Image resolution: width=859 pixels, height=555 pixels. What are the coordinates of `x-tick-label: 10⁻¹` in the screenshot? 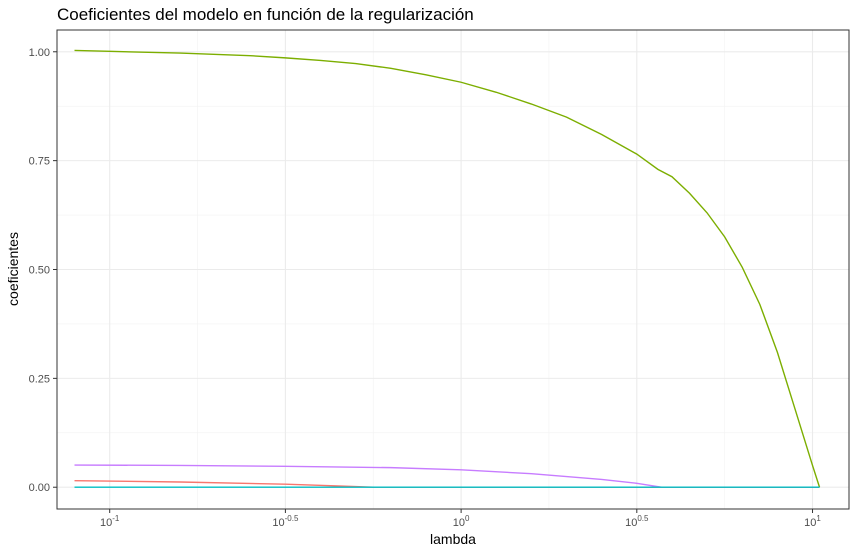 It's located at (110, 521).